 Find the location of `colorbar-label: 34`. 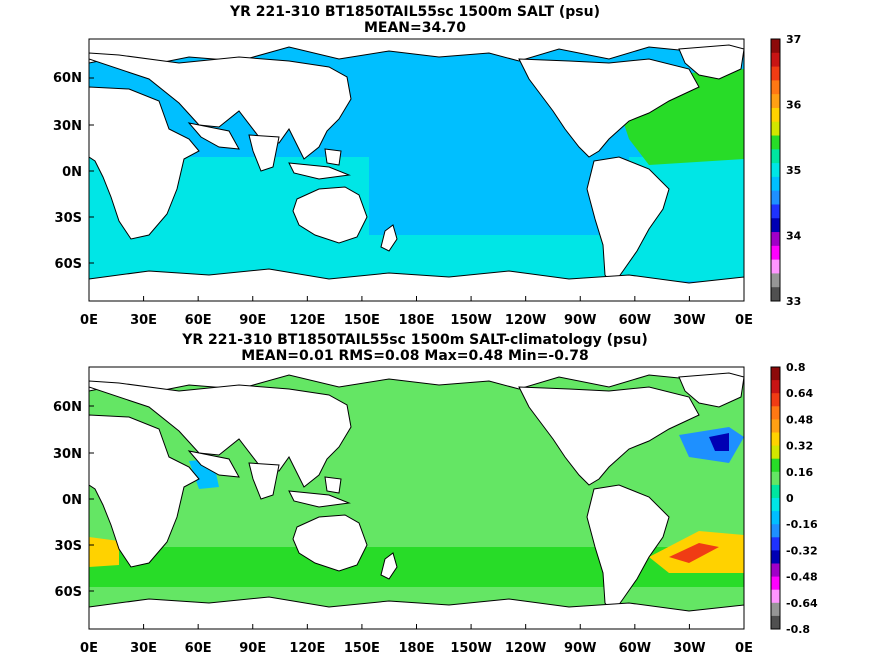

colorbar-label: 34 is located at coordinates (794, 236).